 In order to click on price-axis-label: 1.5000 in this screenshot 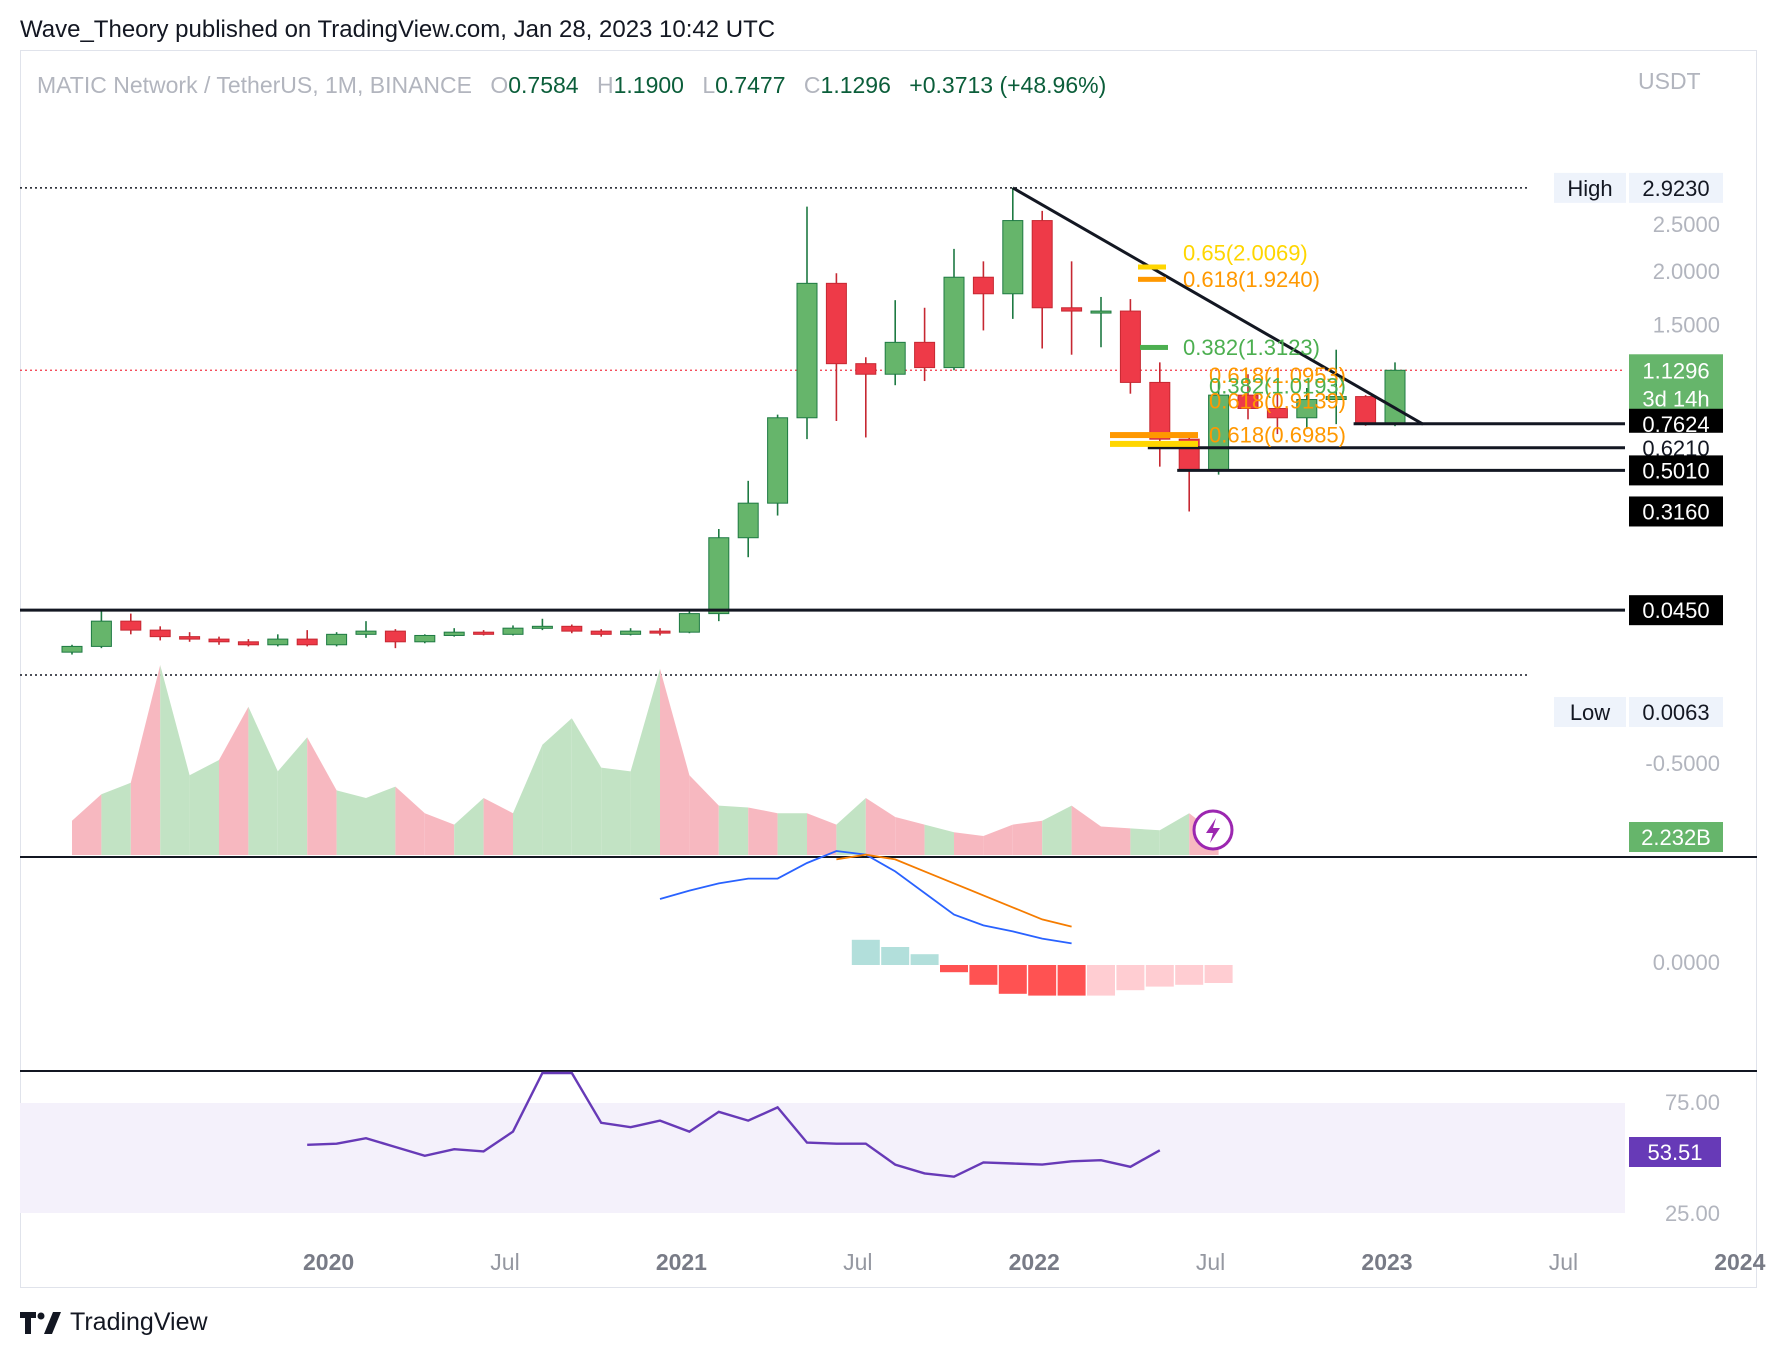, I will do `click(1686, 325)`.